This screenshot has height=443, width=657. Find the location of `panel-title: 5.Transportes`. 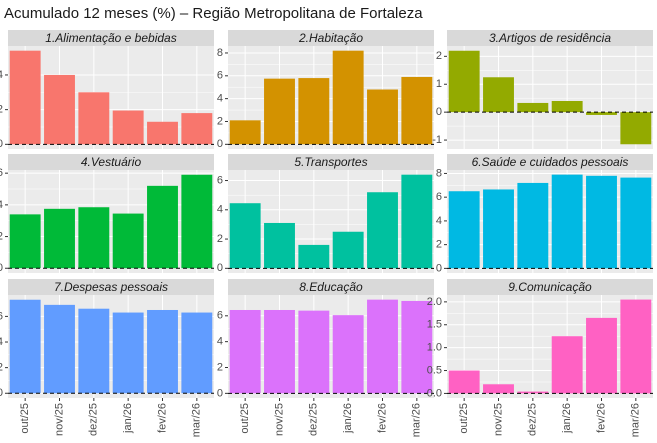

panel-title: 5.Transportes is located at coordinates (330, 162).